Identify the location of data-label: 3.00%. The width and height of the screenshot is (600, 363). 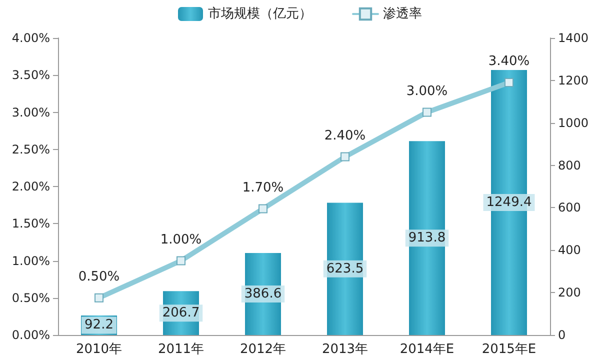
(427, 91).